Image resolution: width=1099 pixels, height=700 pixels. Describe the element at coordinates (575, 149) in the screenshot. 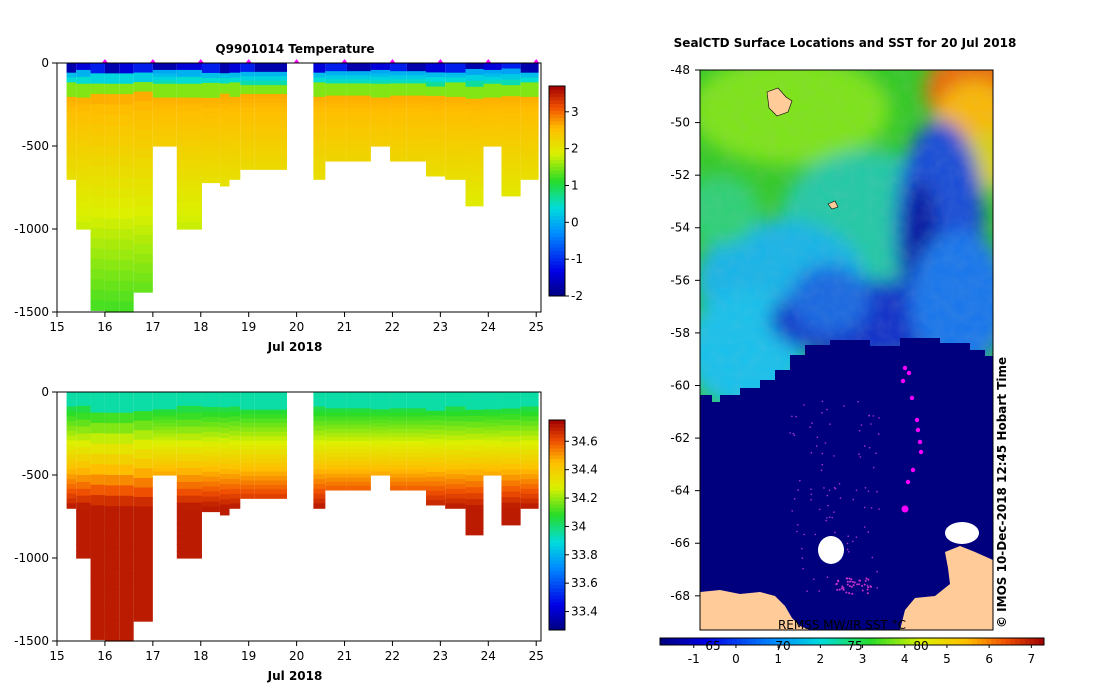

I see `colorbar-tick-label: 2` at that location.